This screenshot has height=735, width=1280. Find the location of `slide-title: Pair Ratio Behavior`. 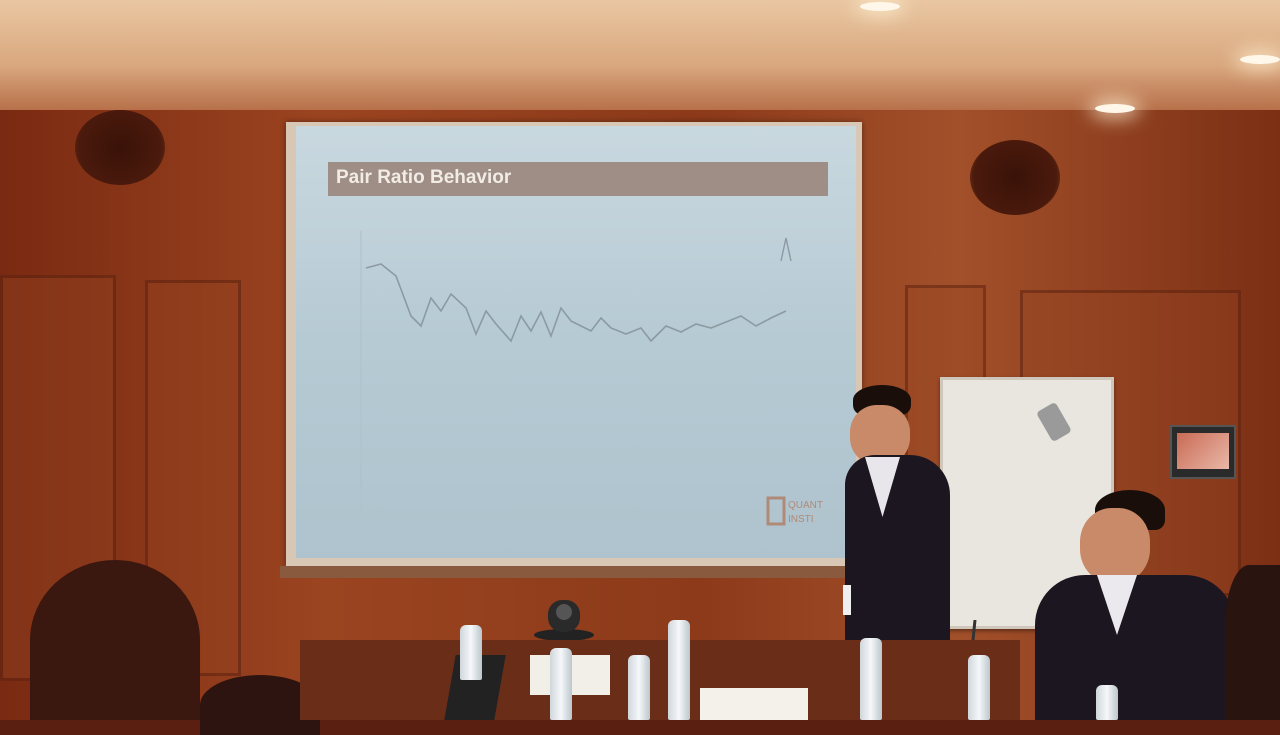

slide-title: Pair Ratio Behavior is located at coordinates (424, 177).